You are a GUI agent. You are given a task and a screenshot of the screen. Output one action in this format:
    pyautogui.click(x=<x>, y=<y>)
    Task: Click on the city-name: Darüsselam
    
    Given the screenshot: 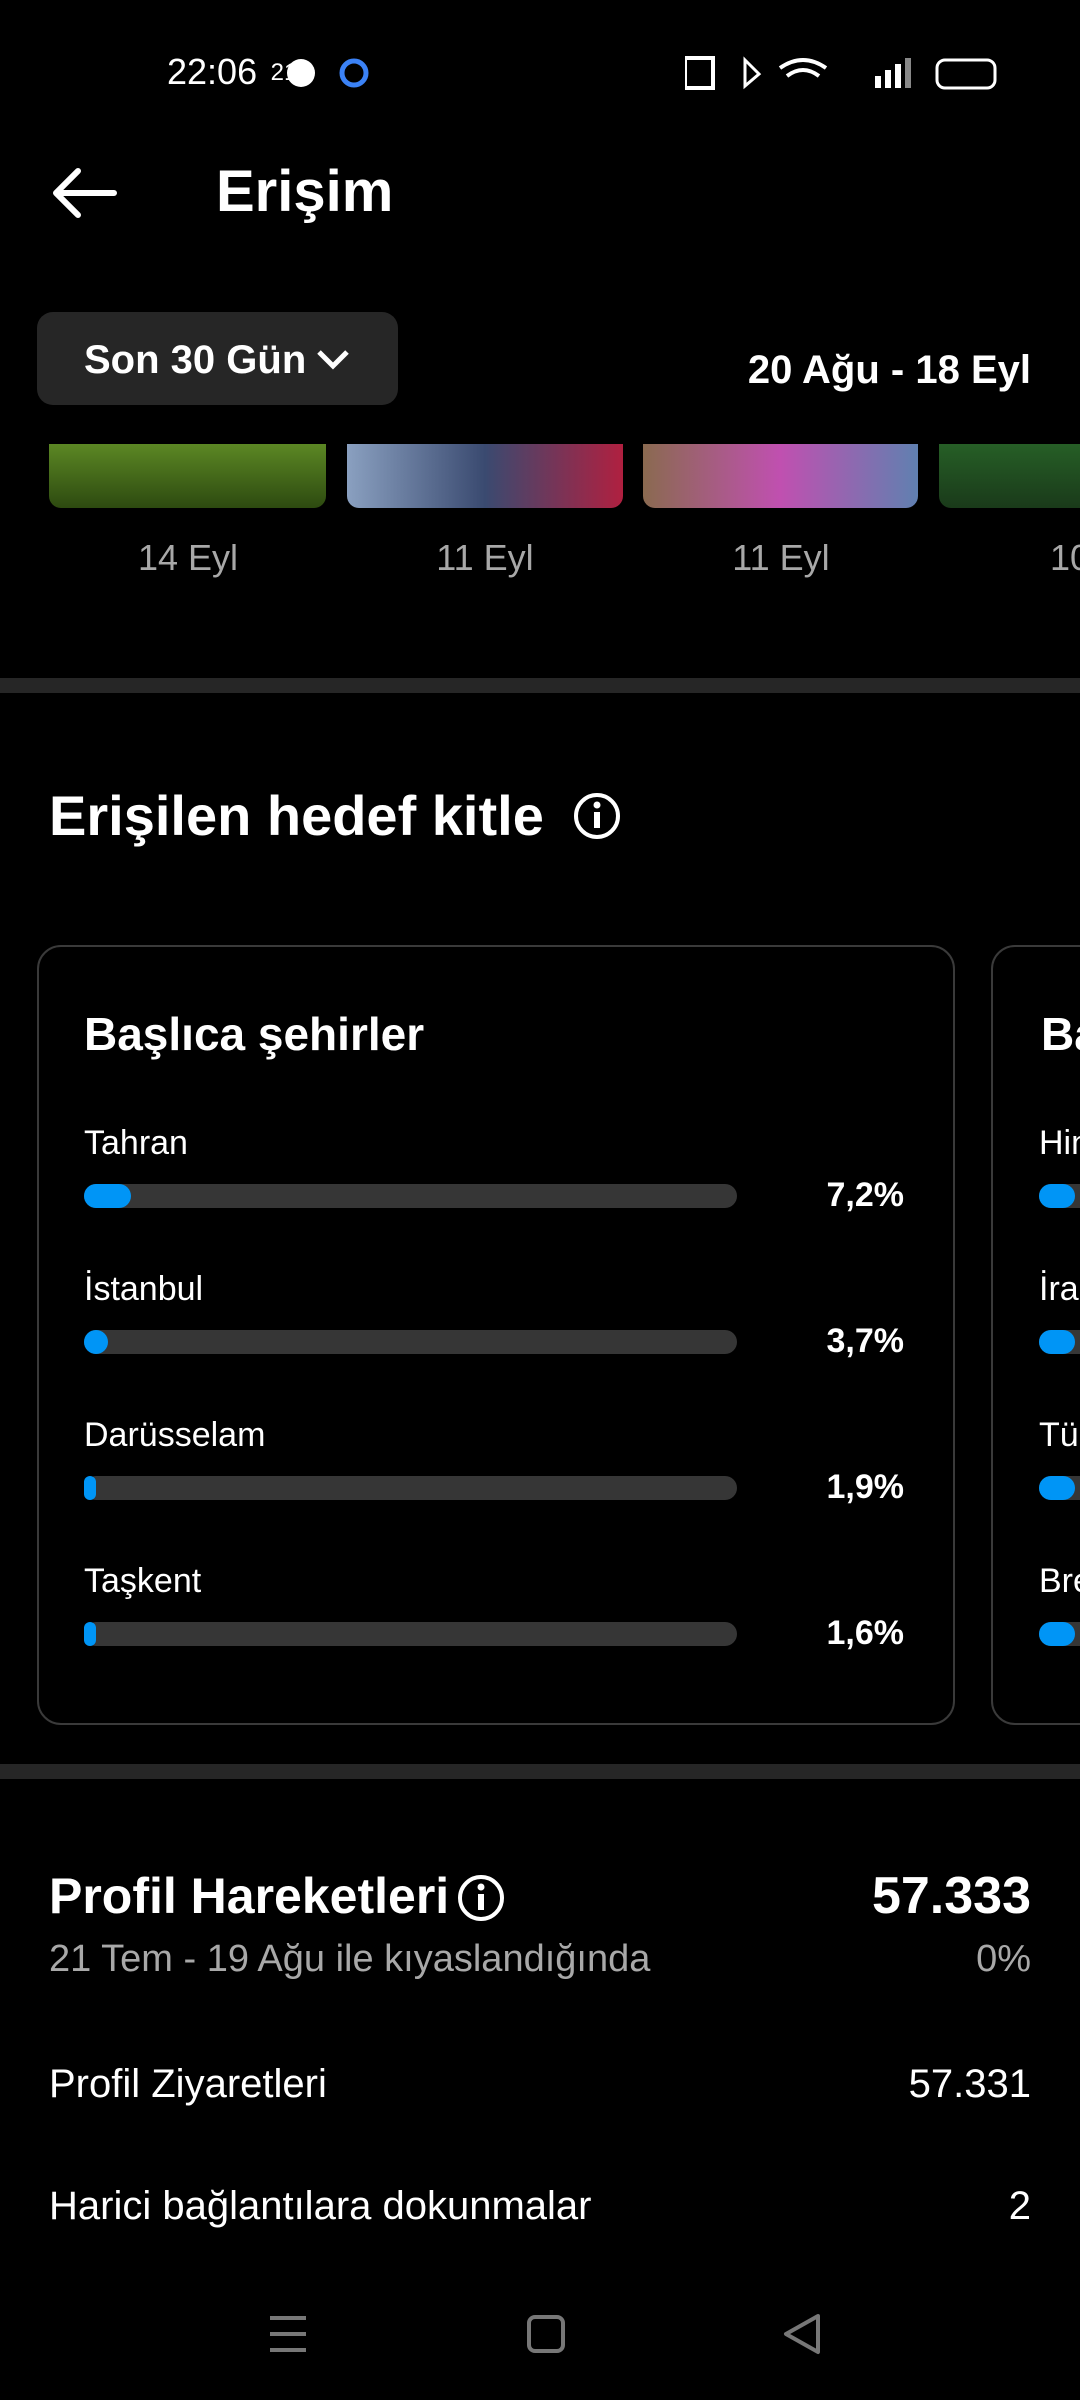 What is the action you would take?
    pyautogui.click(x=175, y=1435)
    